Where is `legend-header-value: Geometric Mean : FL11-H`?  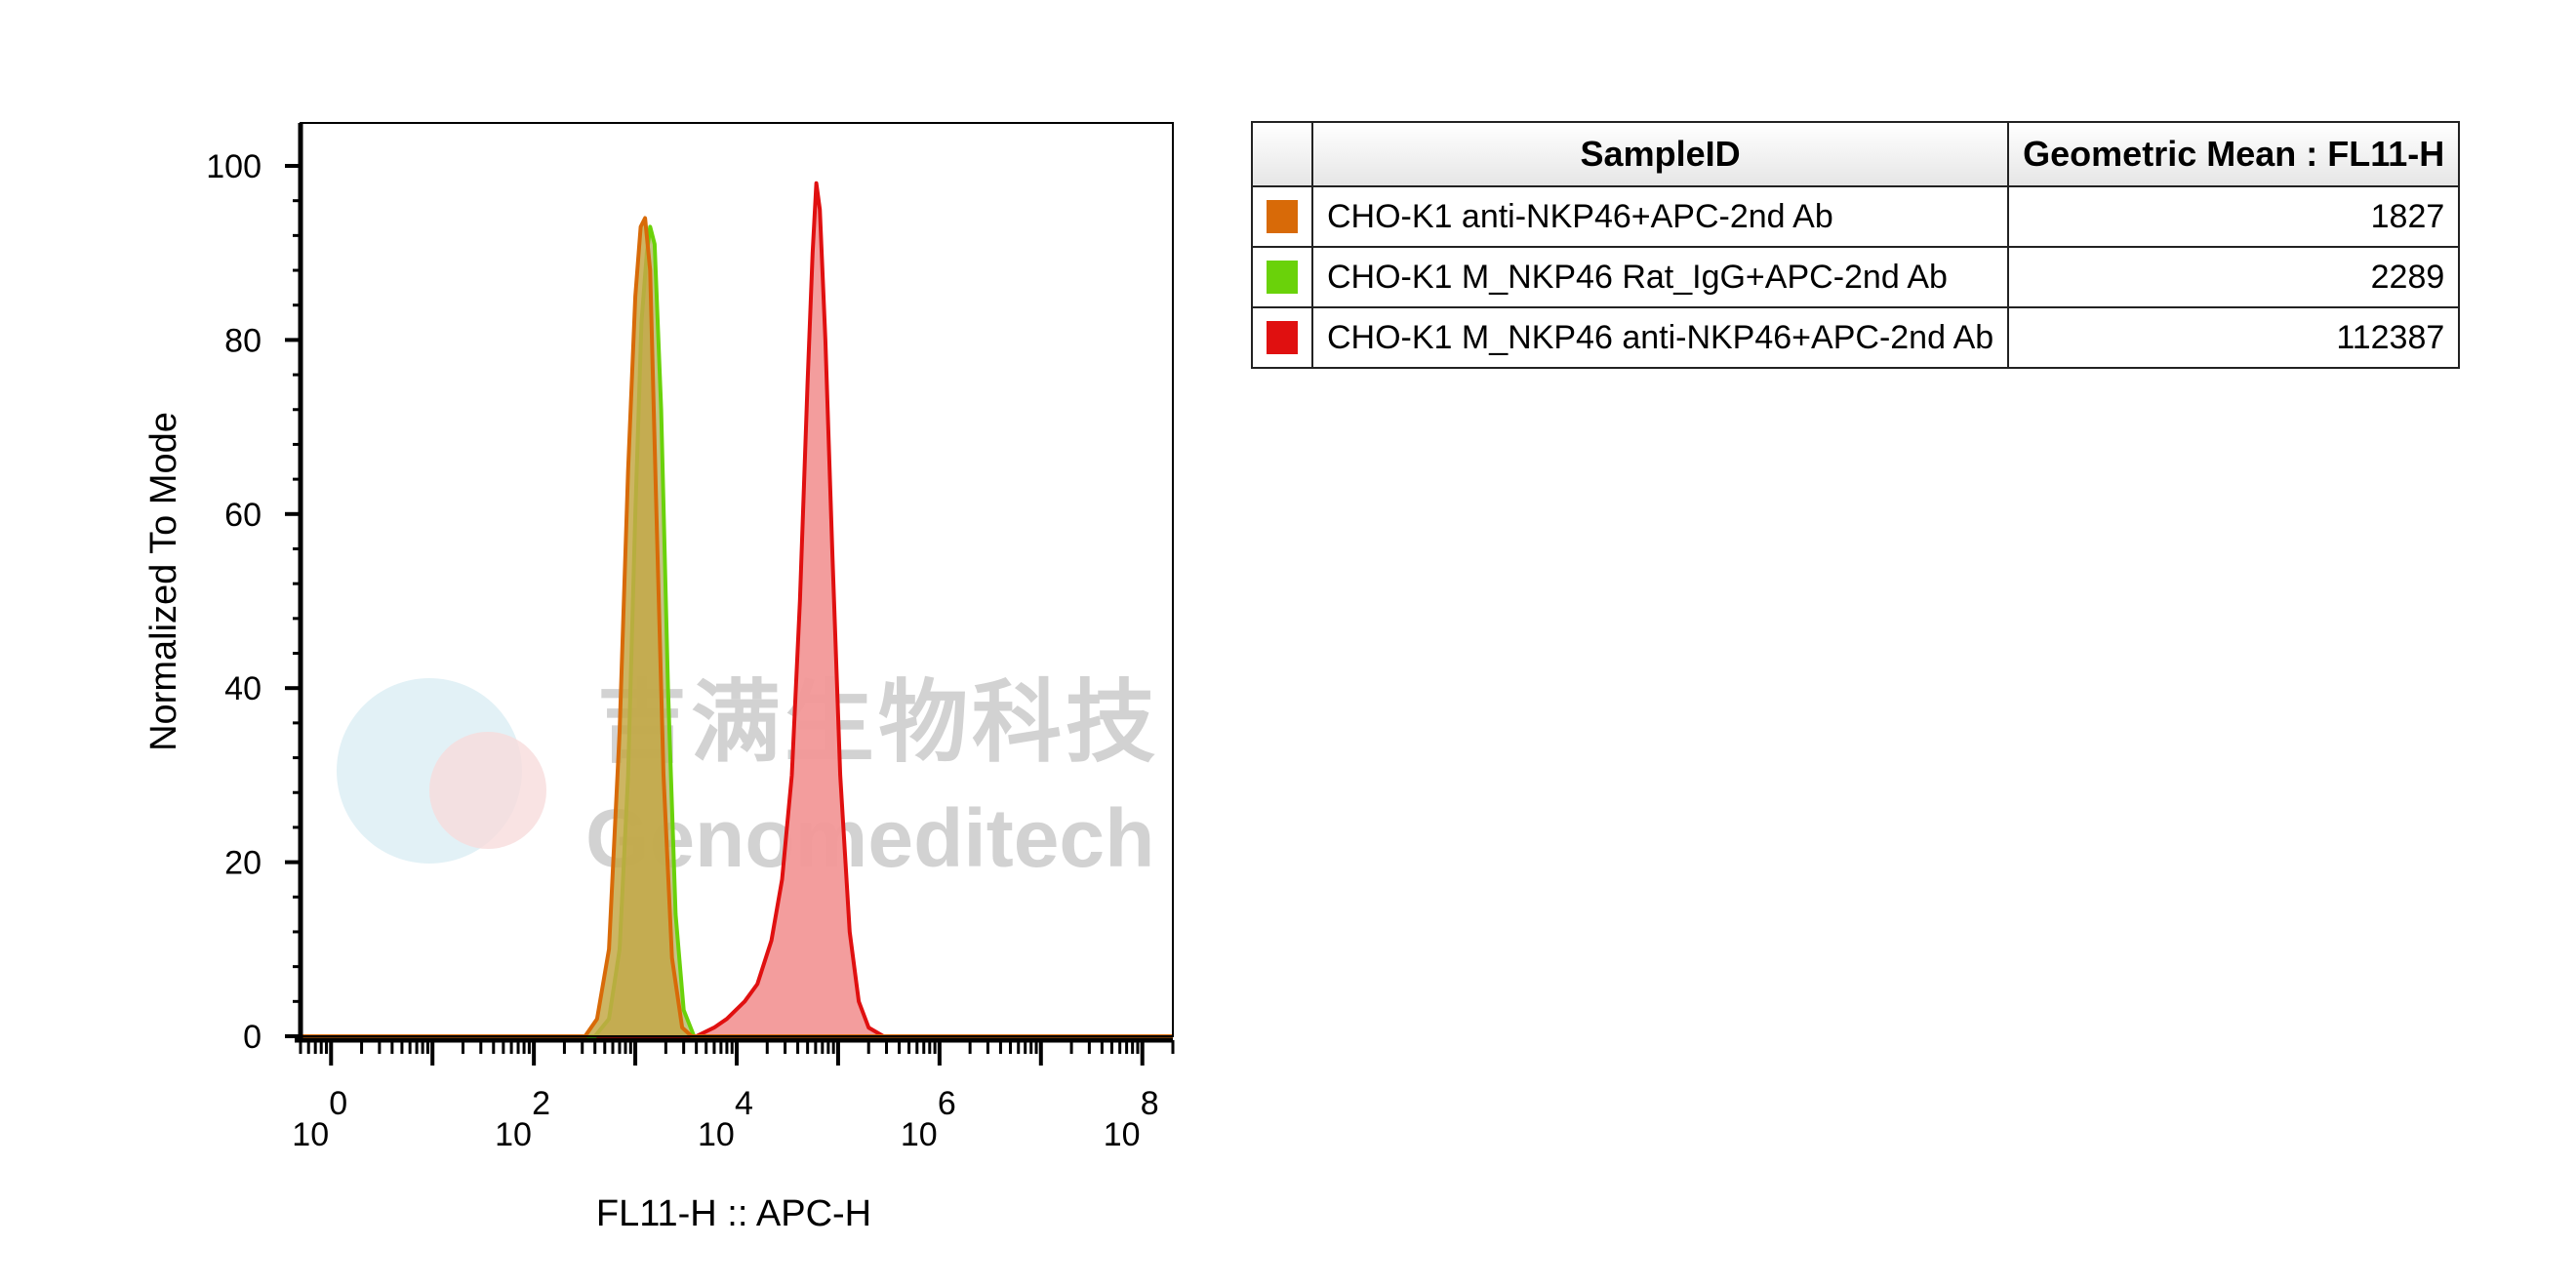 legend-header-value: Geometric Mean : FL11-H is located at coordinates (2234, 154).